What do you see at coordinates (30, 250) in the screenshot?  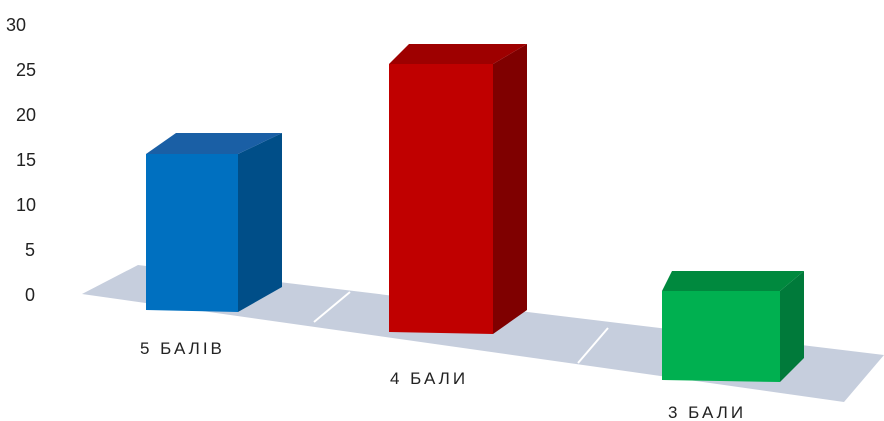 I see `y-tick-label: 5` at bounding box center [30, 250].